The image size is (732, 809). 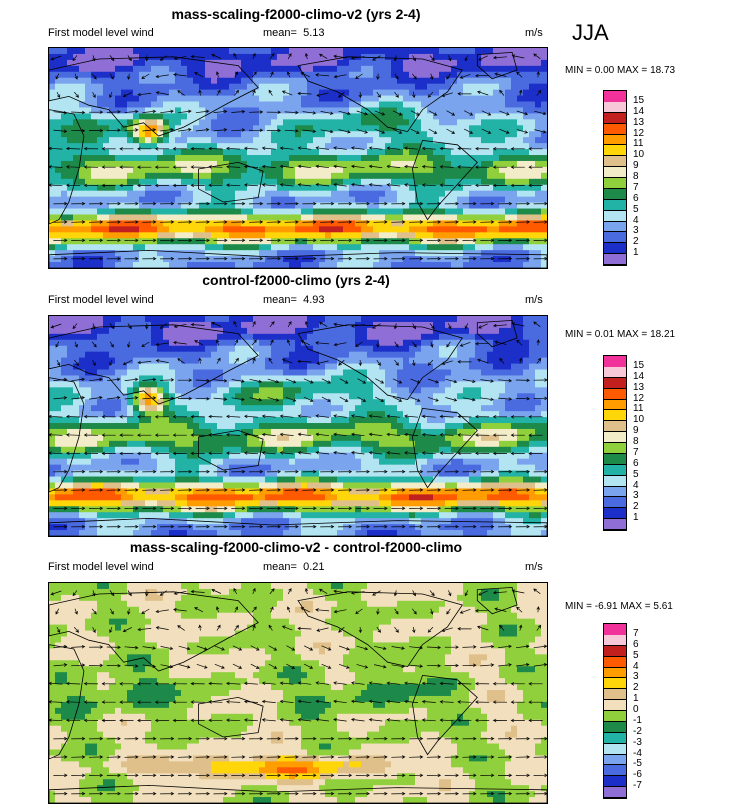 What do you see at coordinates (615, 178) in the screenshot?
I see `colorbar` at bounding box center [615, 178].